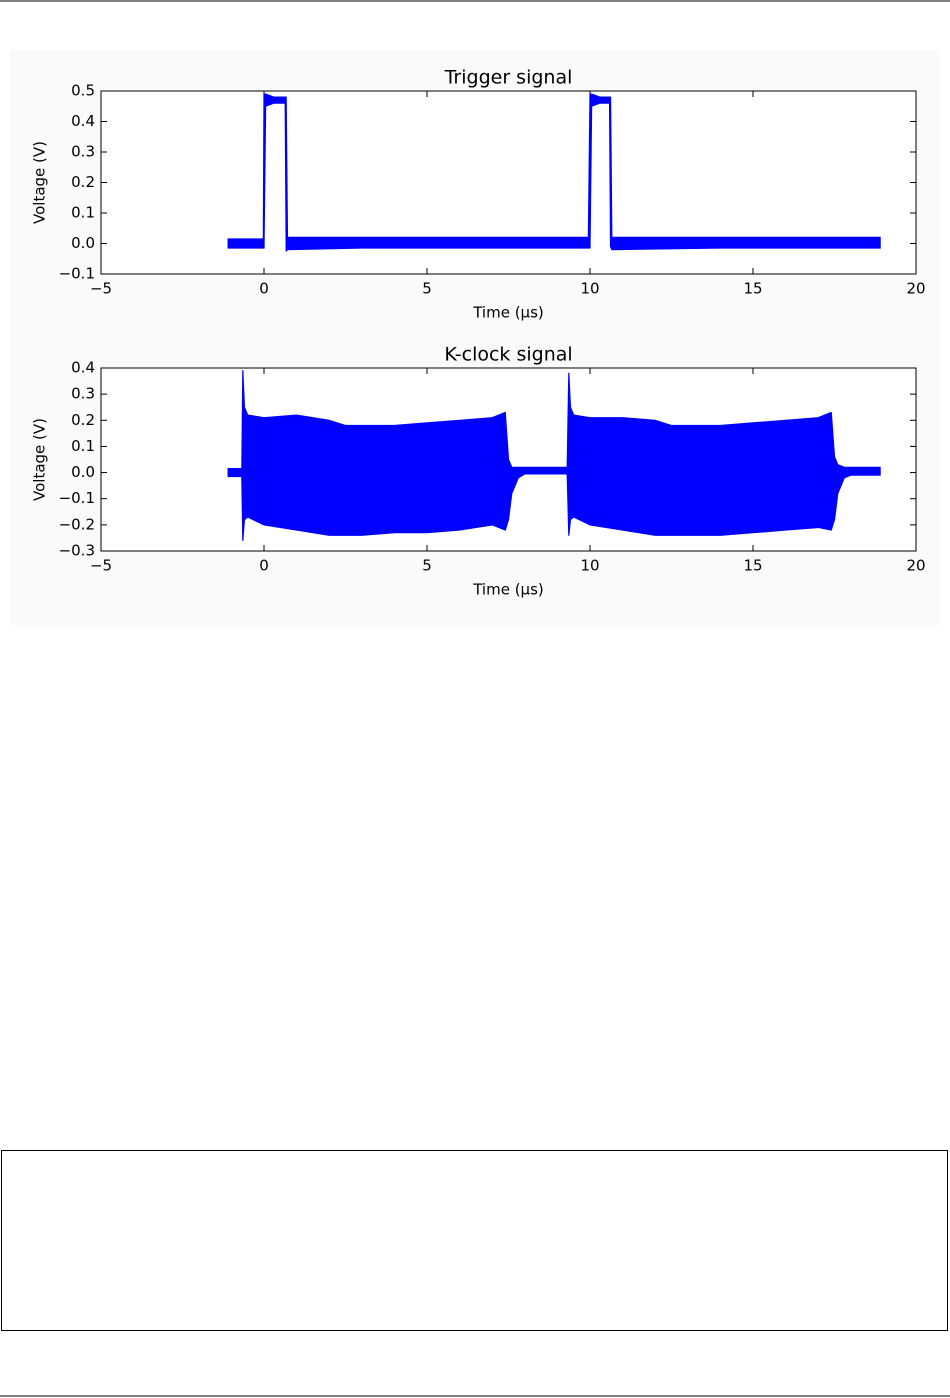 This screenshot has width=950, height=1398. What do you see at coordinates (83, 91) in the screenshot?
I see `y-tick-label: 0.5` at bounding box center [83, 91].